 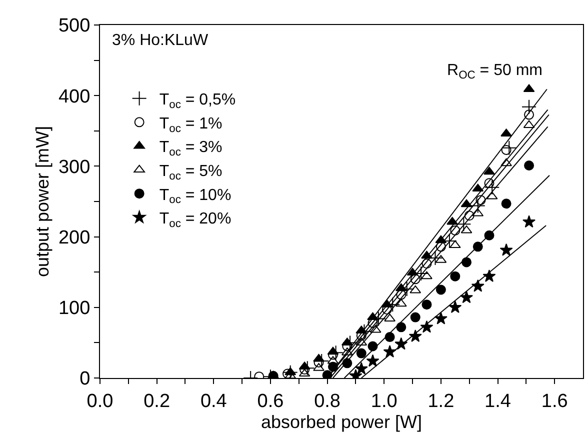 I want to click on x-tick-label: 0.8, so click(x=327, y=401).